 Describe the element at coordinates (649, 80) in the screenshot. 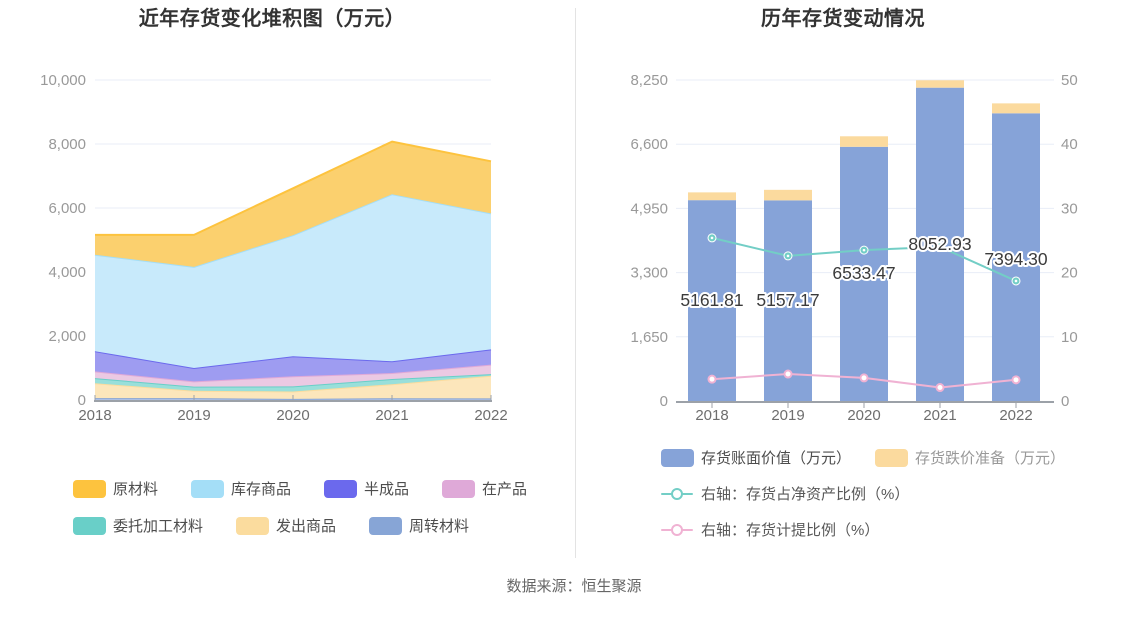

I see `left-axis-tick-label: 8,250` at that location.